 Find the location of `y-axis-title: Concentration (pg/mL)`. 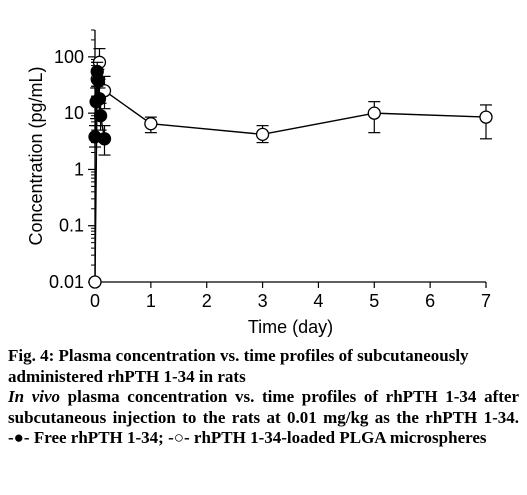

y-axis-title: Concentration (pg/mL) is located at coordinates (36, 155).